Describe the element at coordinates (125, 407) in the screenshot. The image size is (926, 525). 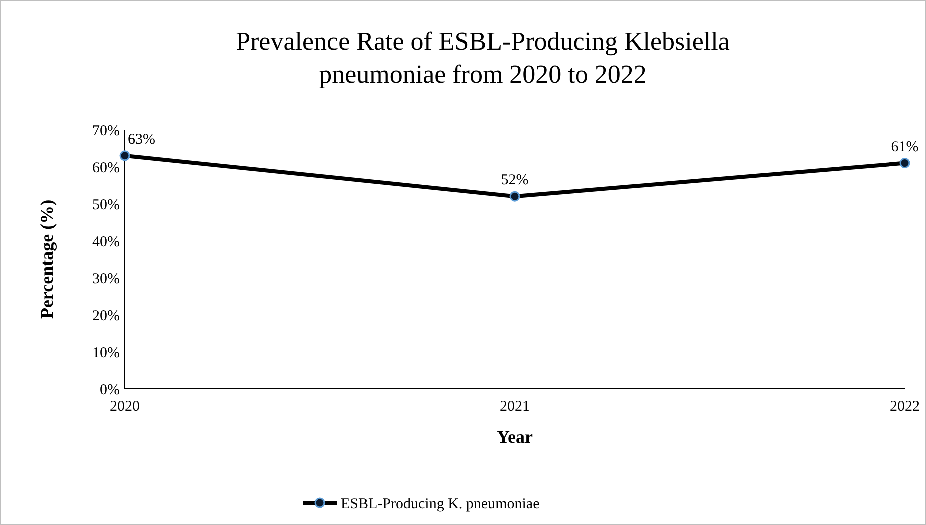
I see `x-tick-label: 2020` at that location.